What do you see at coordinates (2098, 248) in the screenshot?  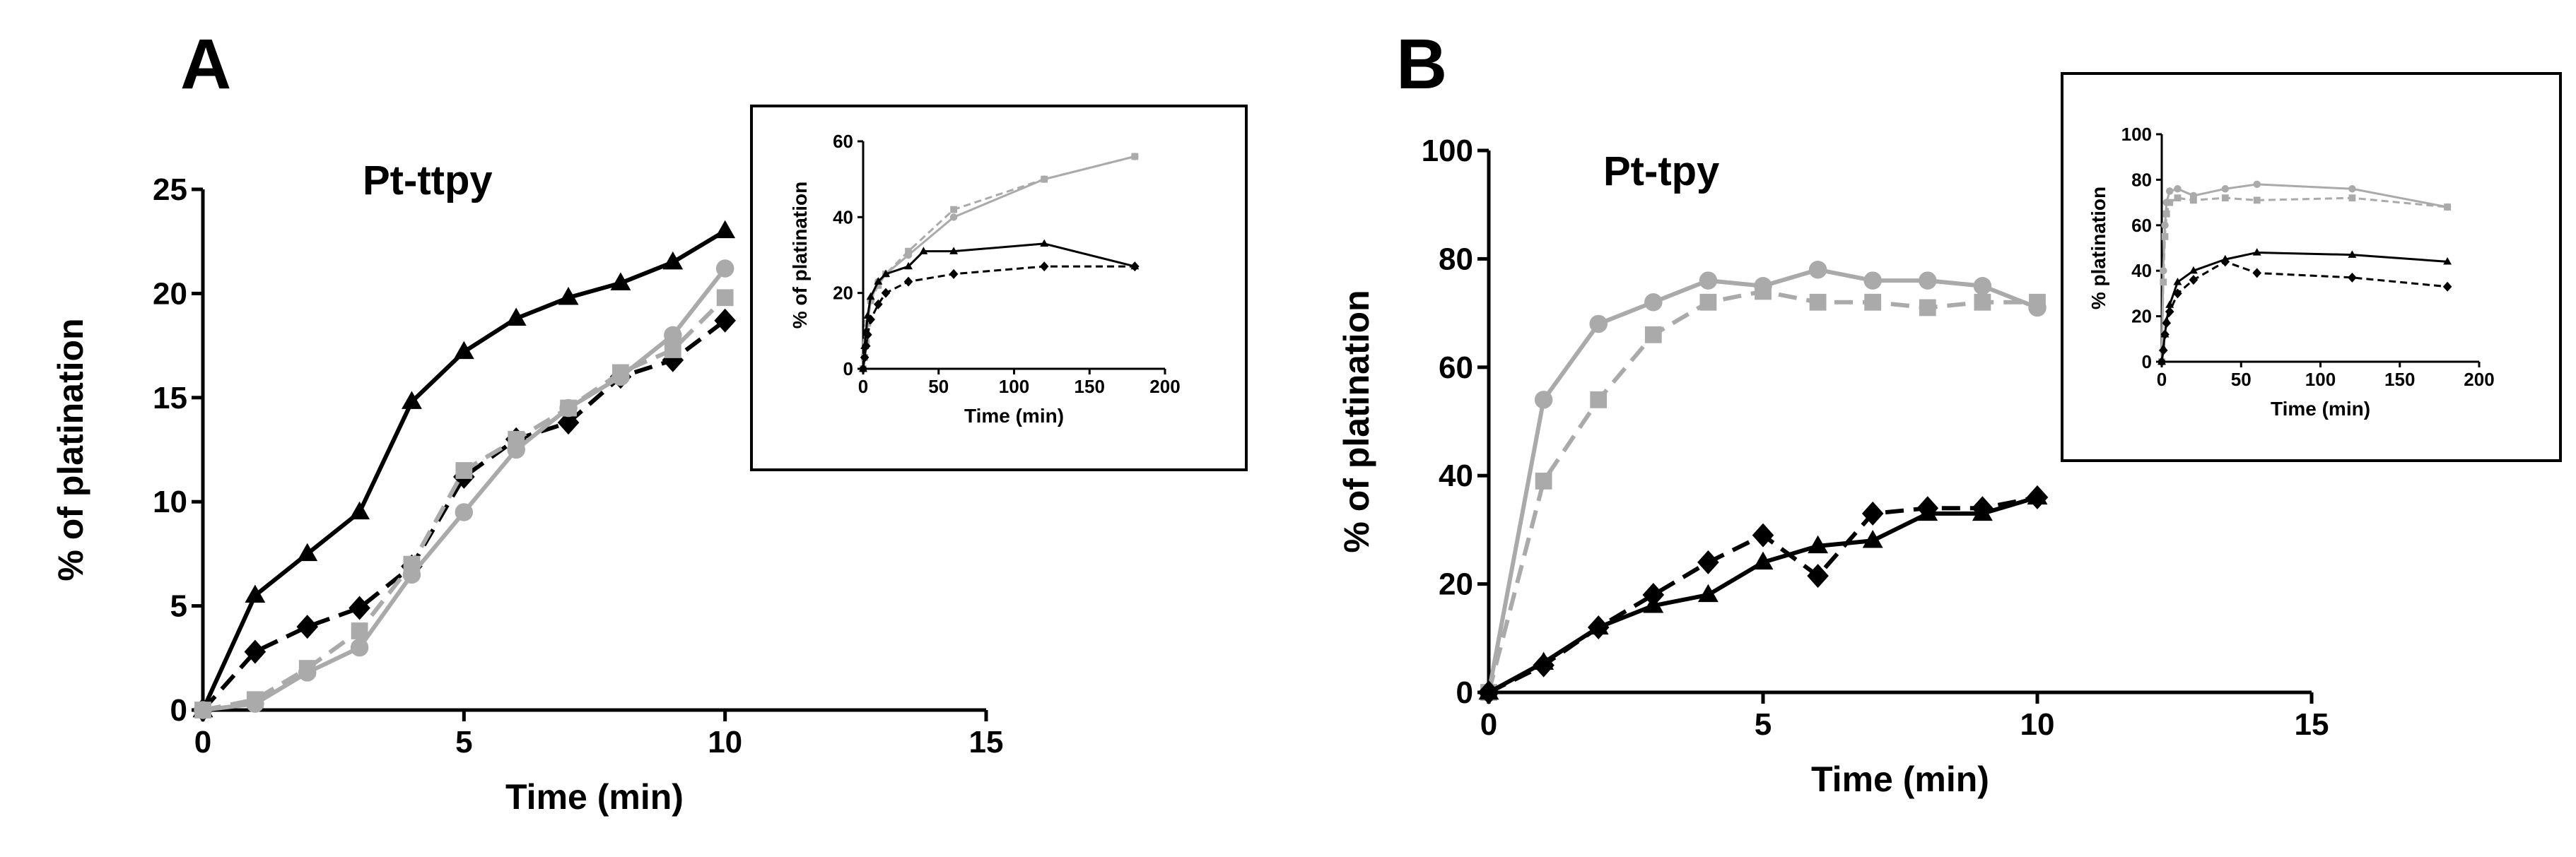 I see `y-axis-label: % platination` at bounding box center [2098, 248].